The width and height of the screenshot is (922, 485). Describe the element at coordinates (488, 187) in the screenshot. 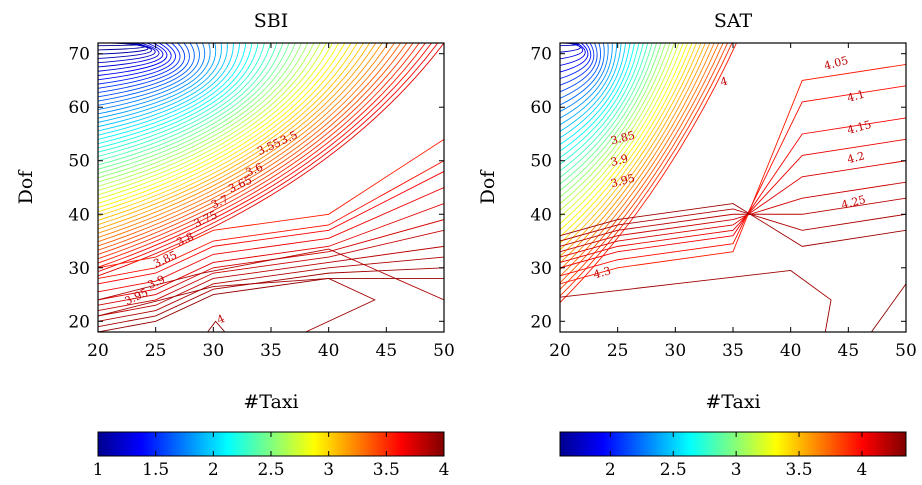

I see `y-axis-label: Dof` at that location.